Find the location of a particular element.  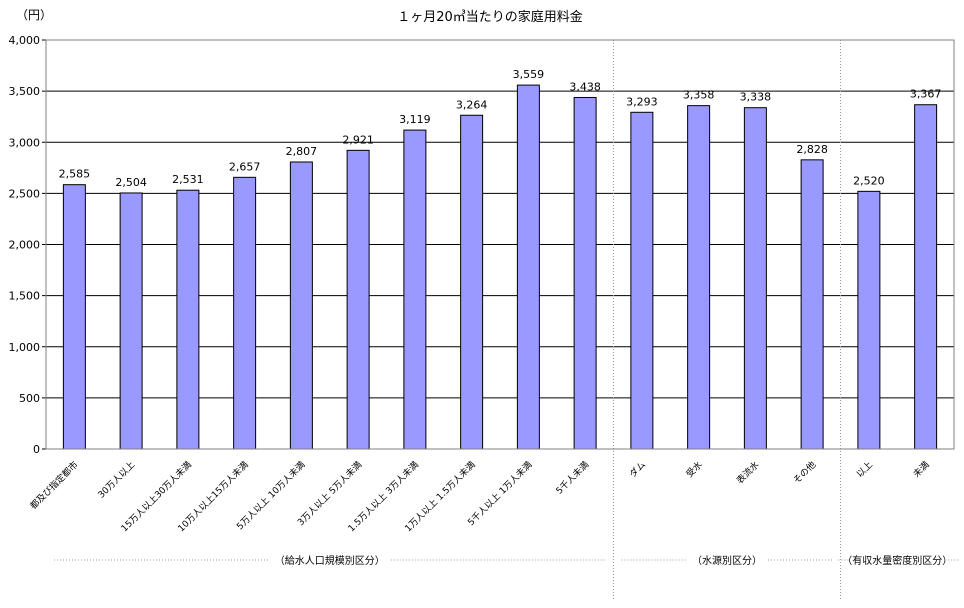

data-label: 2,531 is located at coordinates (188, 179).